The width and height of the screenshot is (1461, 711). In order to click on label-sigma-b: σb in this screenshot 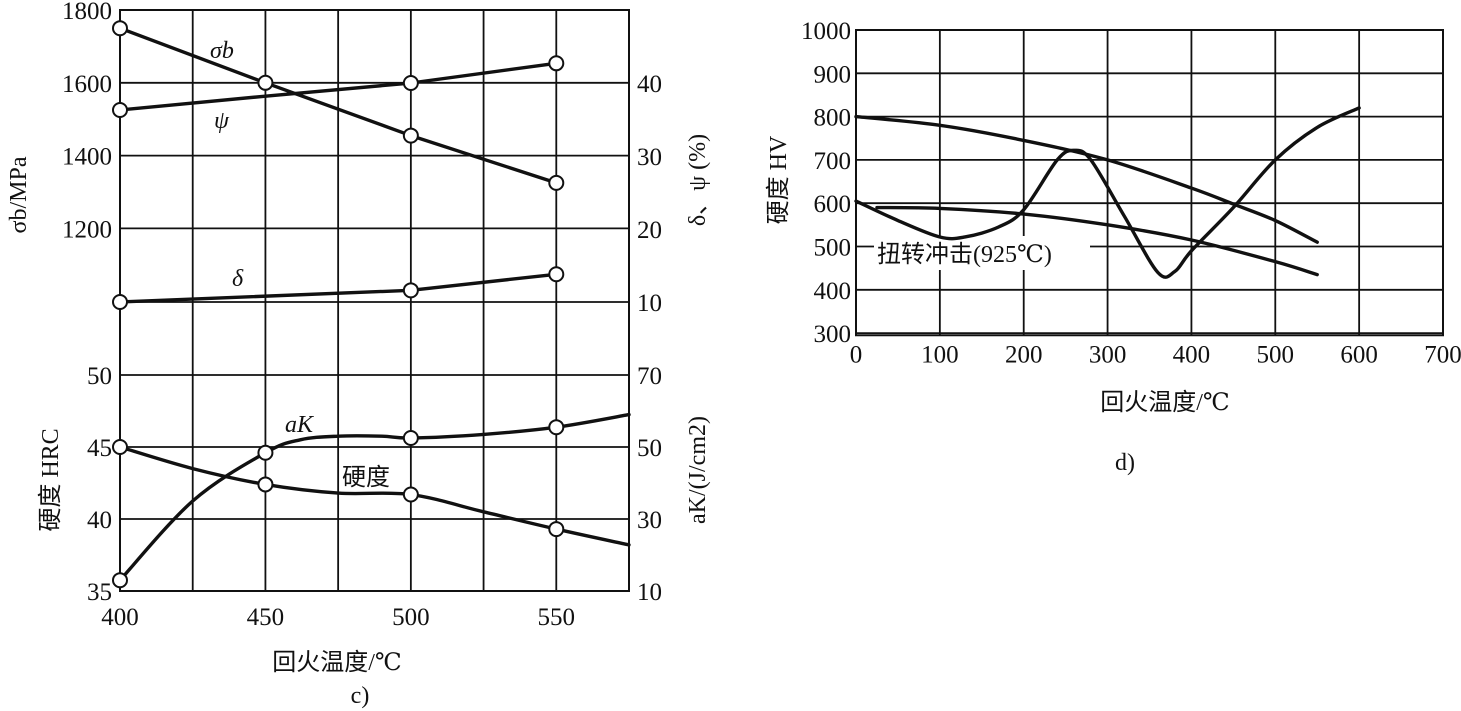, I will do `click(222, 51)`.